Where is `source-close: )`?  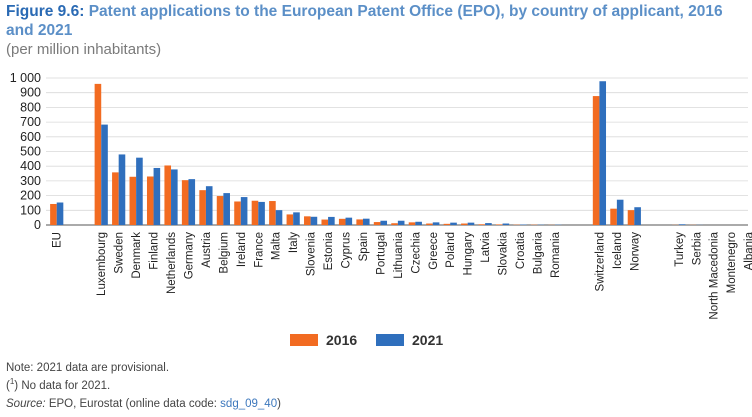 source-close: ) is located at coordinates (279, 404).